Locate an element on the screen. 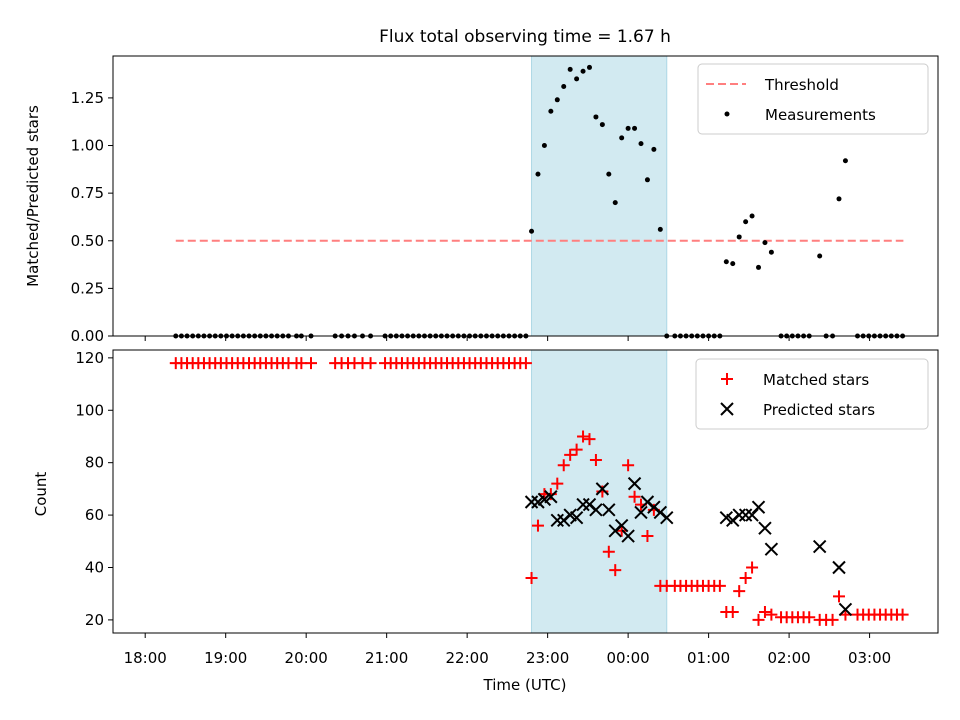 This screenshot has width=960, height=720. x-tick-label: 23:00 is located at coordinates (547, 658).